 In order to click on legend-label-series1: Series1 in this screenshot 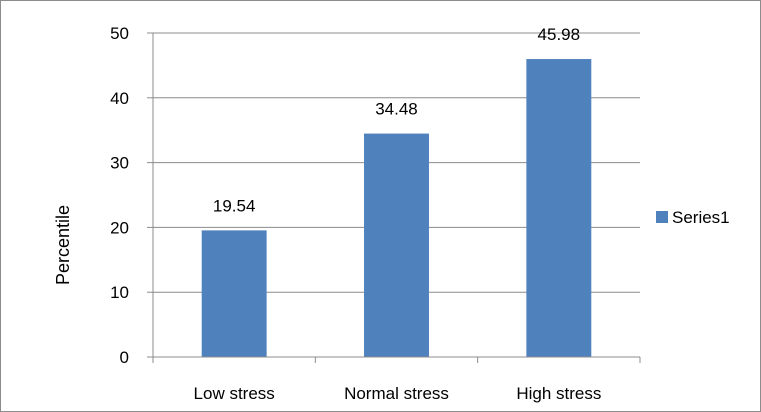, I will do `click(701, 217)`.